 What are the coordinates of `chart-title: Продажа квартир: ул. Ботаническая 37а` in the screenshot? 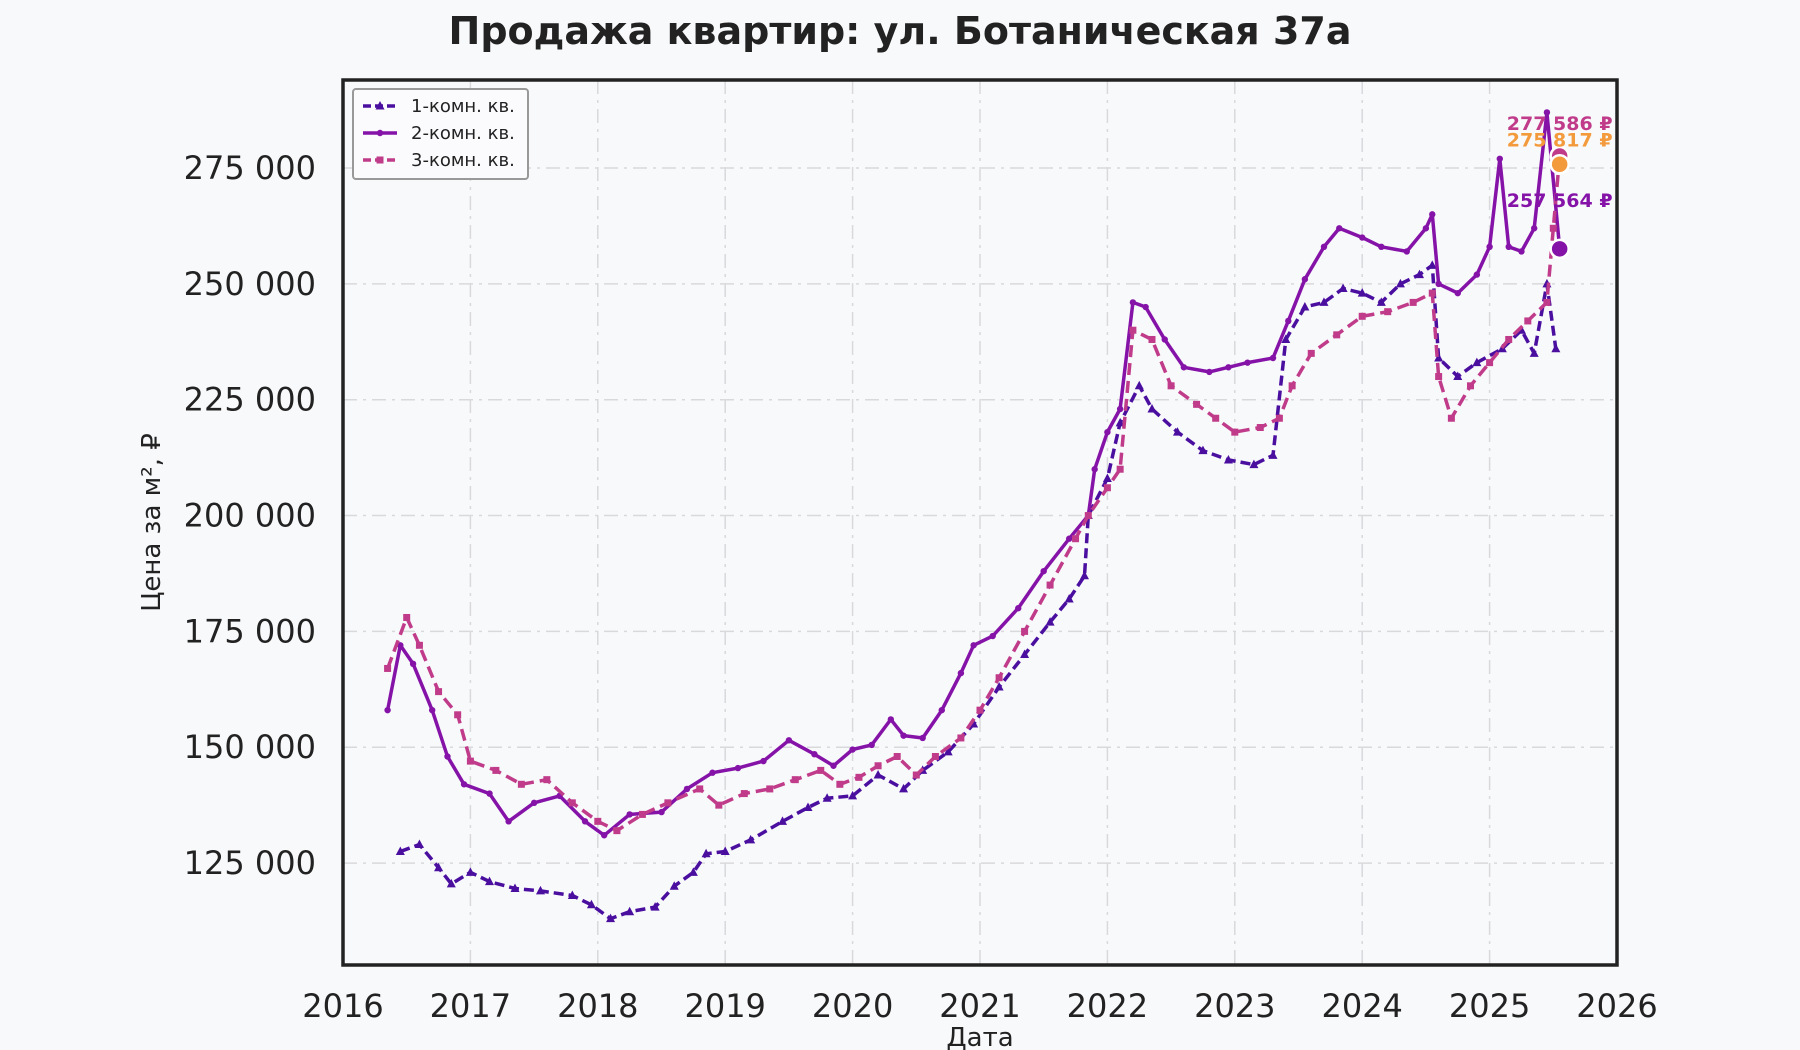 It's located at (900, 31).